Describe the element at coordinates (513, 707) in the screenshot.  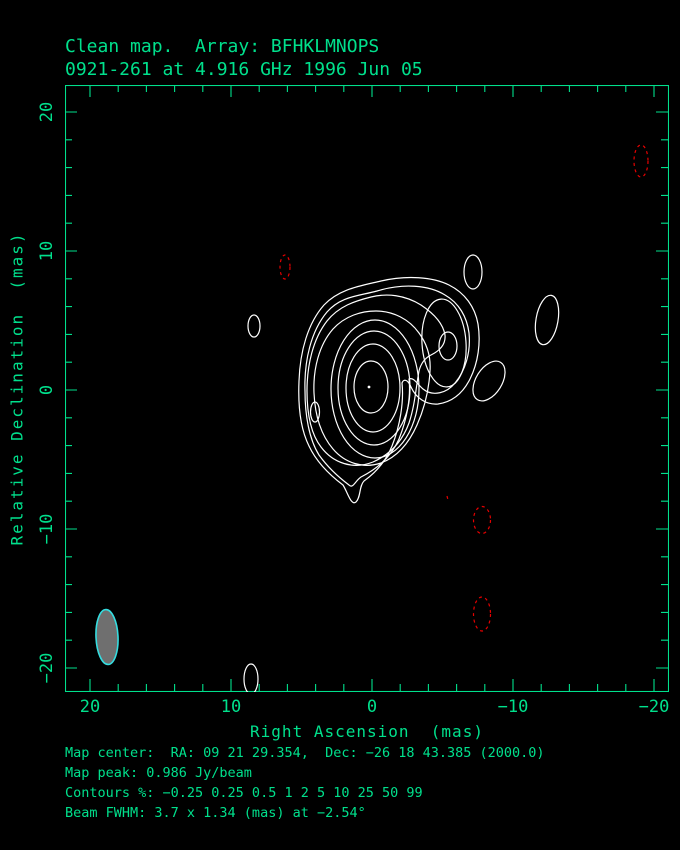
I see `x-tick-label-m10: −10` at that location.